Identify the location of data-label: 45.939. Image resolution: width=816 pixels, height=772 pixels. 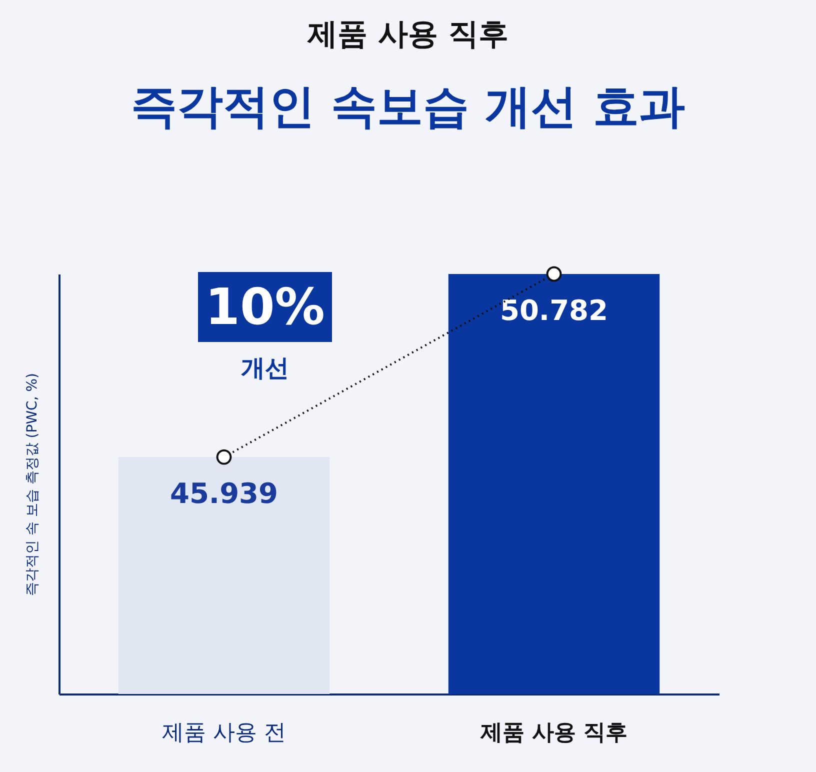
(224, 493).